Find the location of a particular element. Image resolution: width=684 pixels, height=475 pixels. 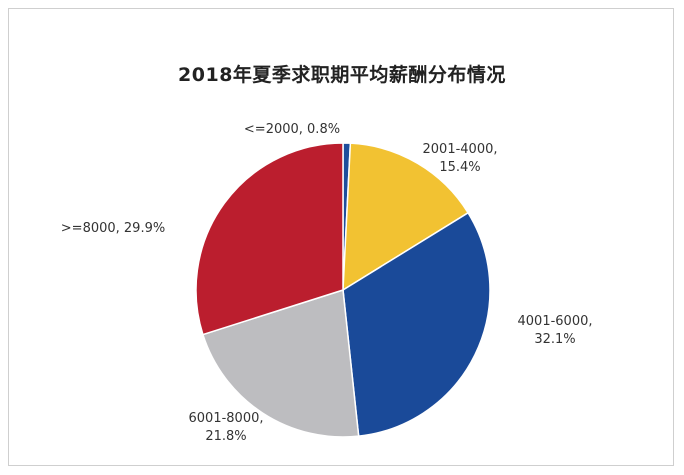

slice-label-4: 6001-8000, 21.8% is located at coordinates (226, 427).